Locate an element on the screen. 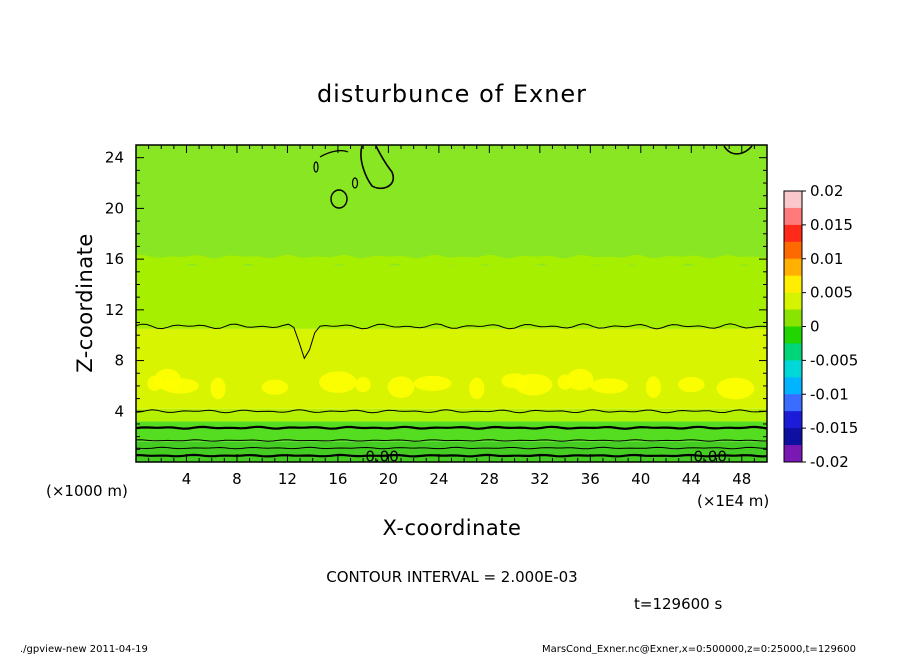  x-tick-label: 24 is located at coordinates (438, 479).